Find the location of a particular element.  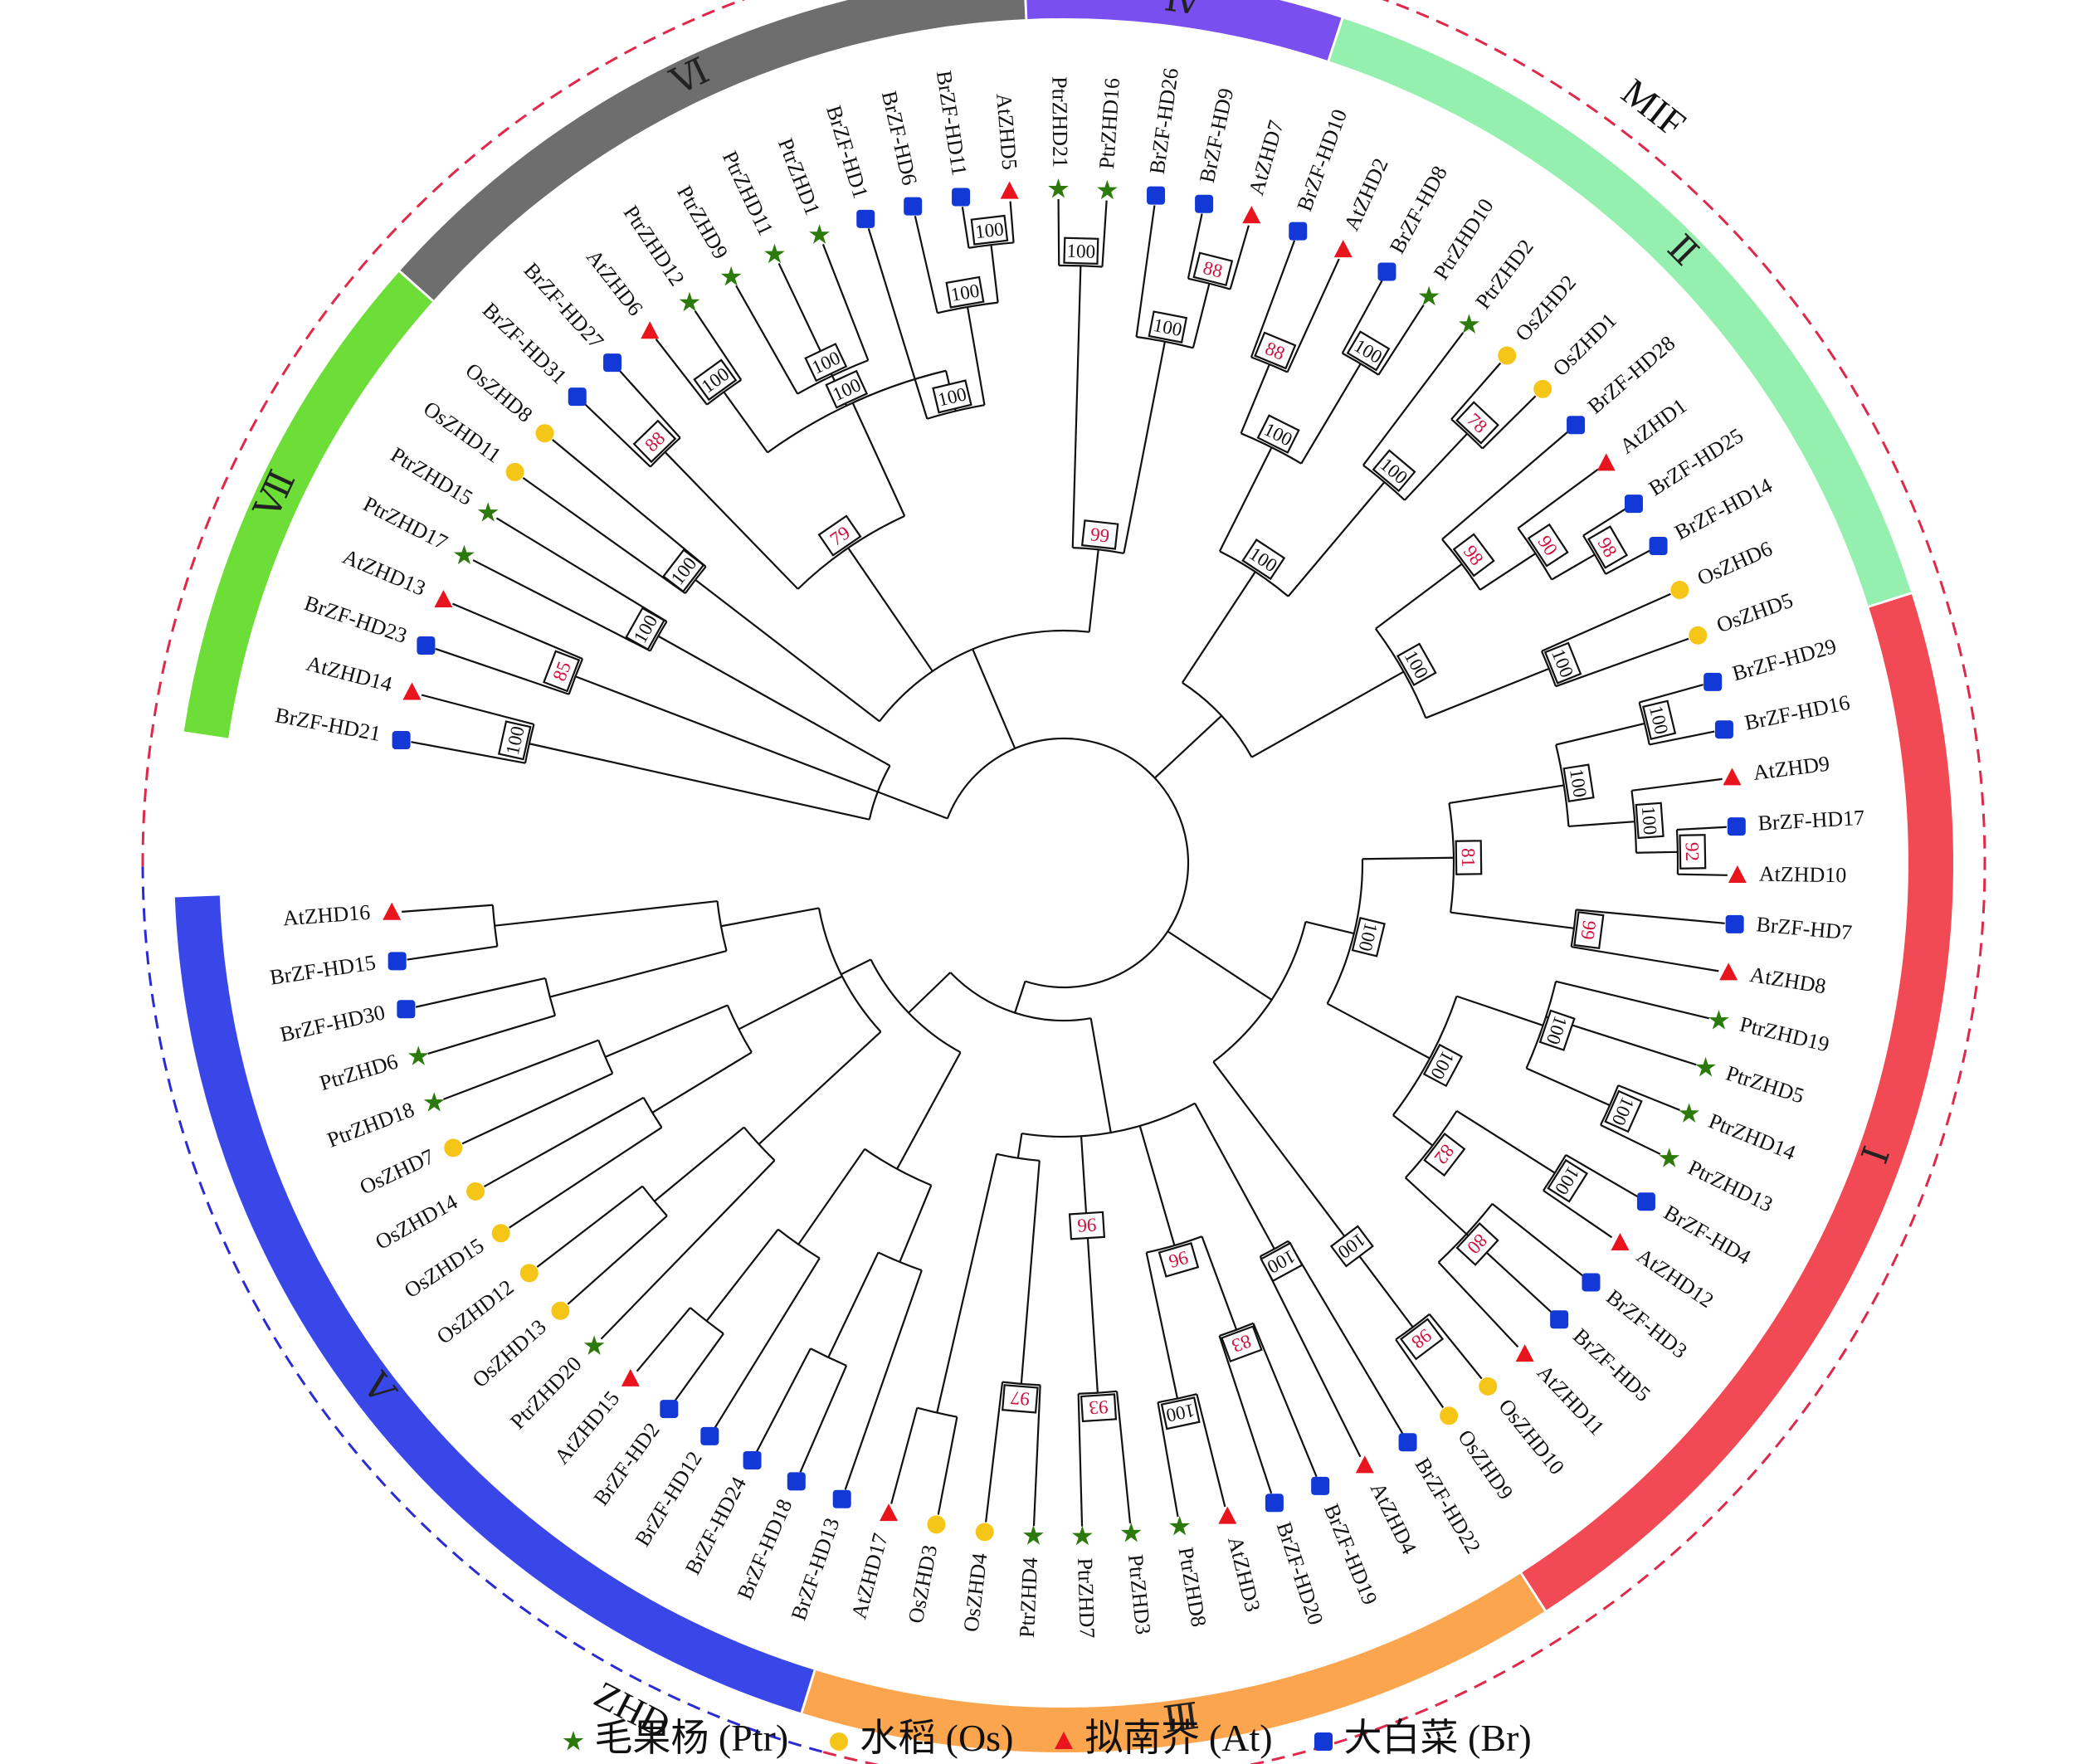

bootstrap-value: 100 is located at coordinates (965, 292).